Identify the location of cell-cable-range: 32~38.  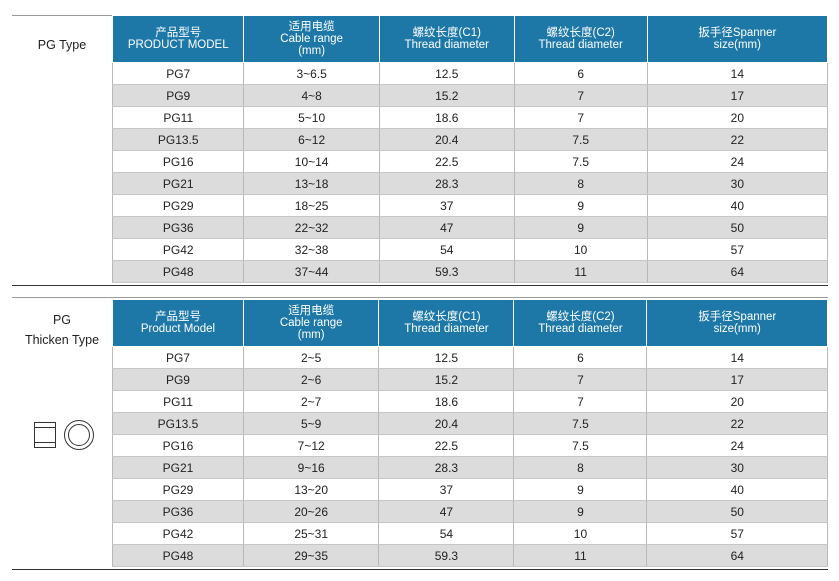
(311, 249).